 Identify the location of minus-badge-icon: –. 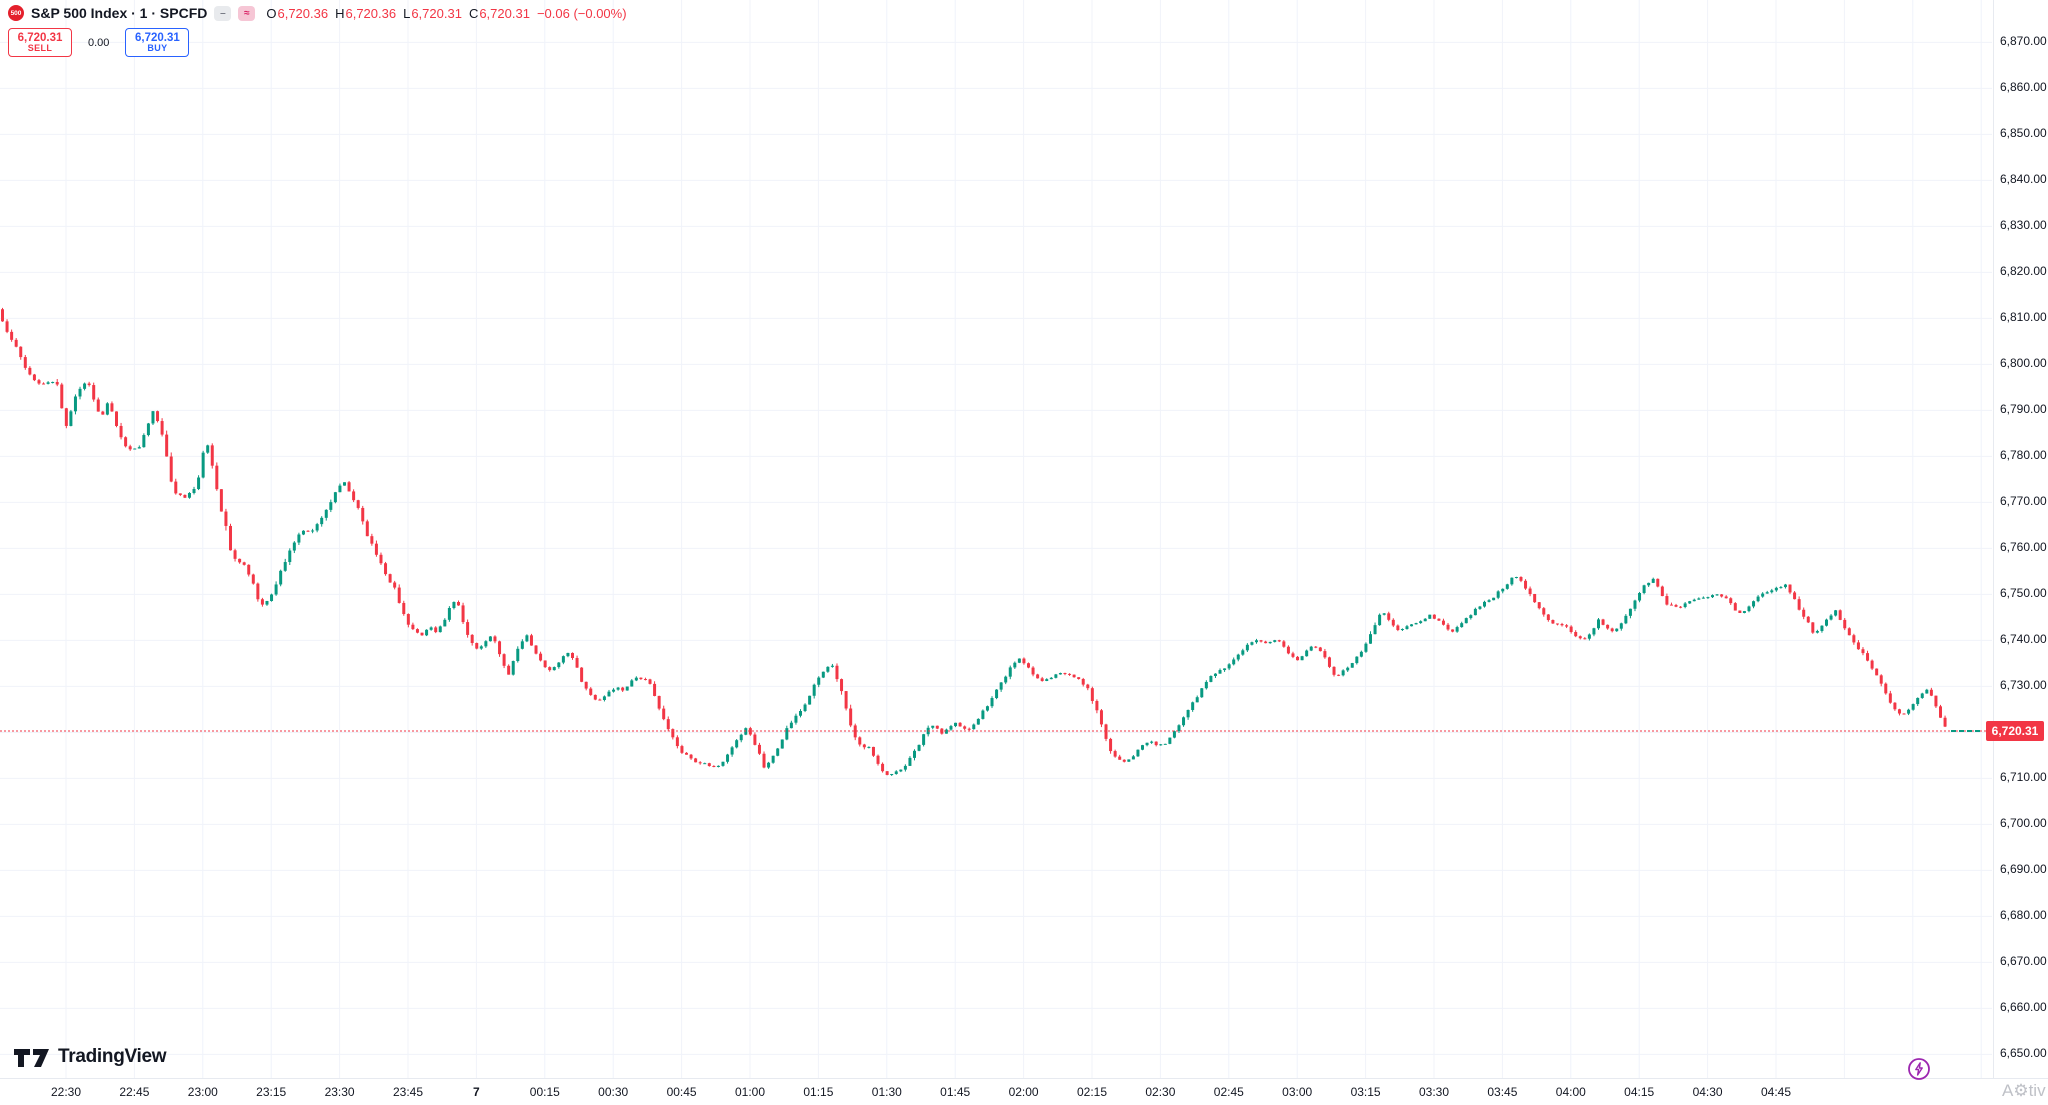
(223, 13).